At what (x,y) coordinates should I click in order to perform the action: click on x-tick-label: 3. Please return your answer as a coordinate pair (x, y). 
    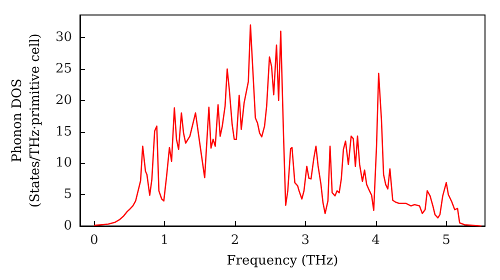
    Looking at the image, I should click on (305, 240).